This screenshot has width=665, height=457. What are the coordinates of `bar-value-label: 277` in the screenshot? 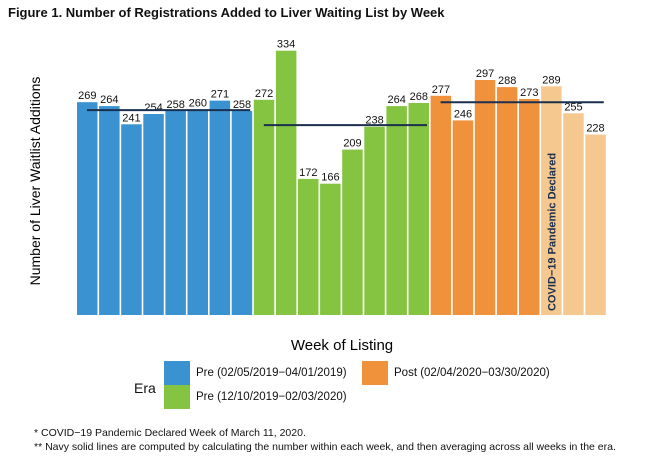 It's located at (441, 90).